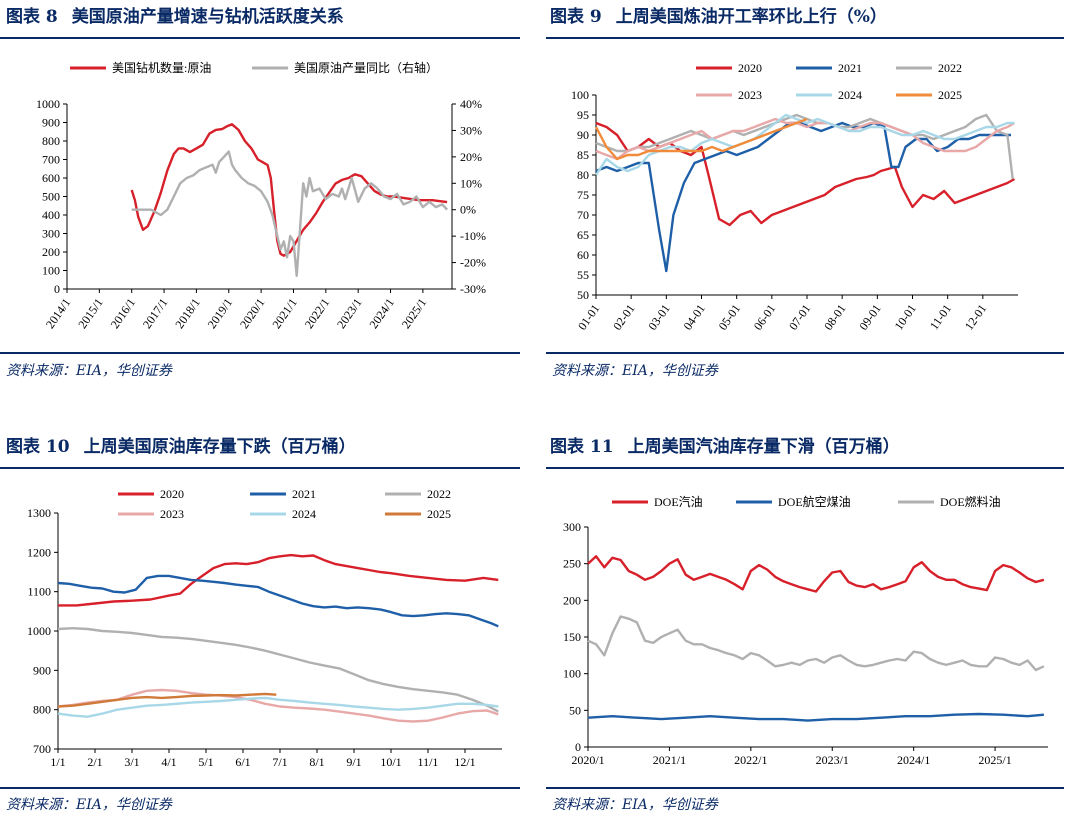 This screenshot has width=1066, height=818. I want to click on y-tick-label: 65, so click(583, 235).